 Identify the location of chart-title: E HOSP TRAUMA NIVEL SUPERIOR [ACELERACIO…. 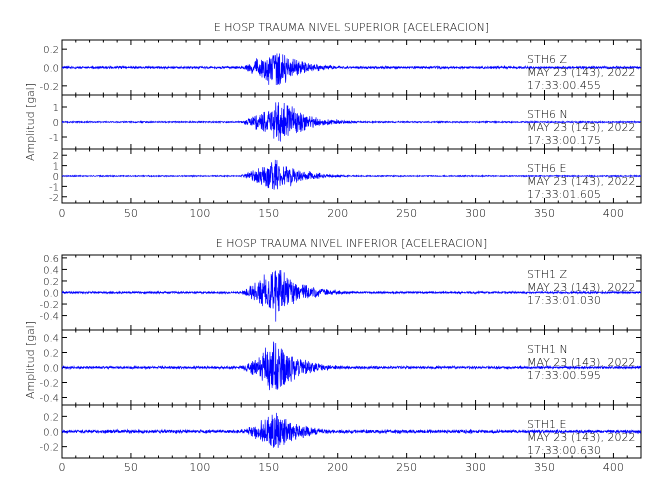
(351, 27).